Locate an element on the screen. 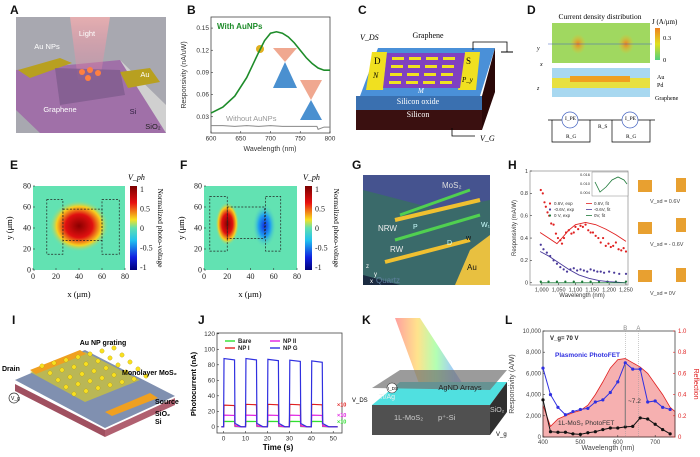  x-tick-label: 800 is located at coordinates (330, 139).